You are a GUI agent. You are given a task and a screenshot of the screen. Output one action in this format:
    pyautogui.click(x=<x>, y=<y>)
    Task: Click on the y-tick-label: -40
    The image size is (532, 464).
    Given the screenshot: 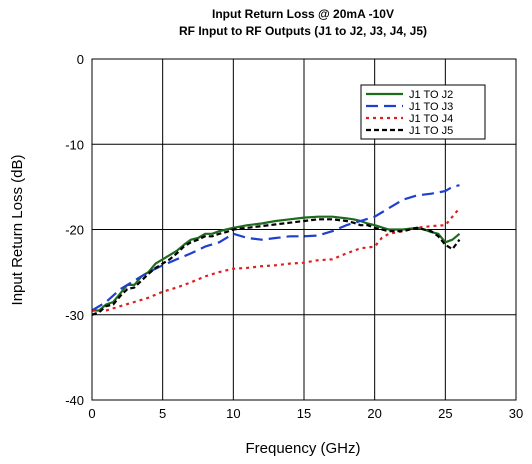 What is the action you would take?
    pyautogui.click(x=74, y=400)
    